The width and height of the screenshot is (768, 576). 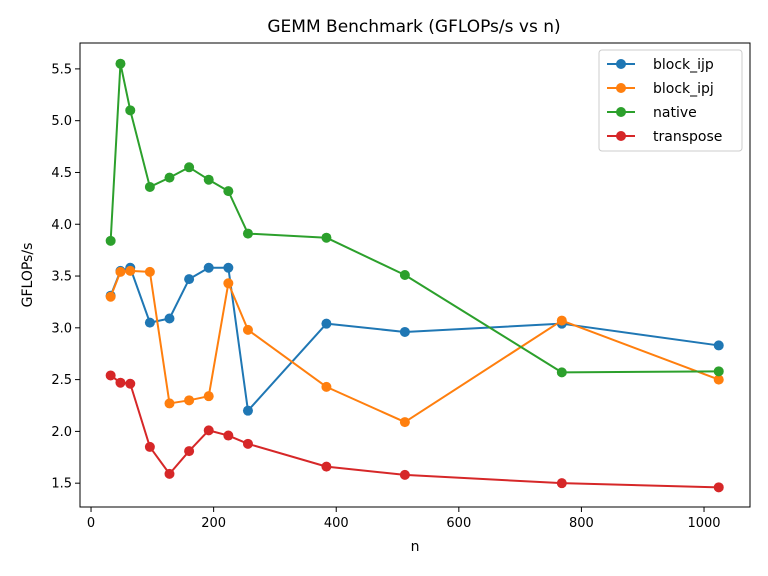 What do you see at coordinates (458, 523) in the screenshot?
I see `x-tick-label: 600` at bounding box center [458, 523].